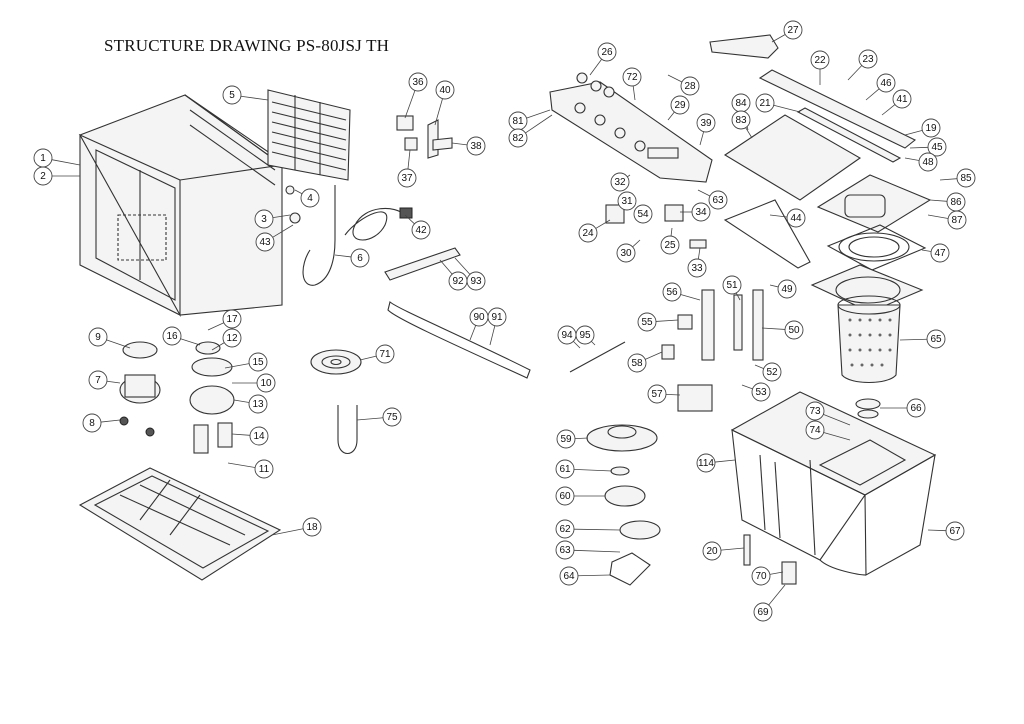 Image resolution: width=1024 pixels, height=724 pixels. What do you see at coordinates (815, 430) in the screenshot?
I see `callout-number: 74` at bounding box center [815, 430].